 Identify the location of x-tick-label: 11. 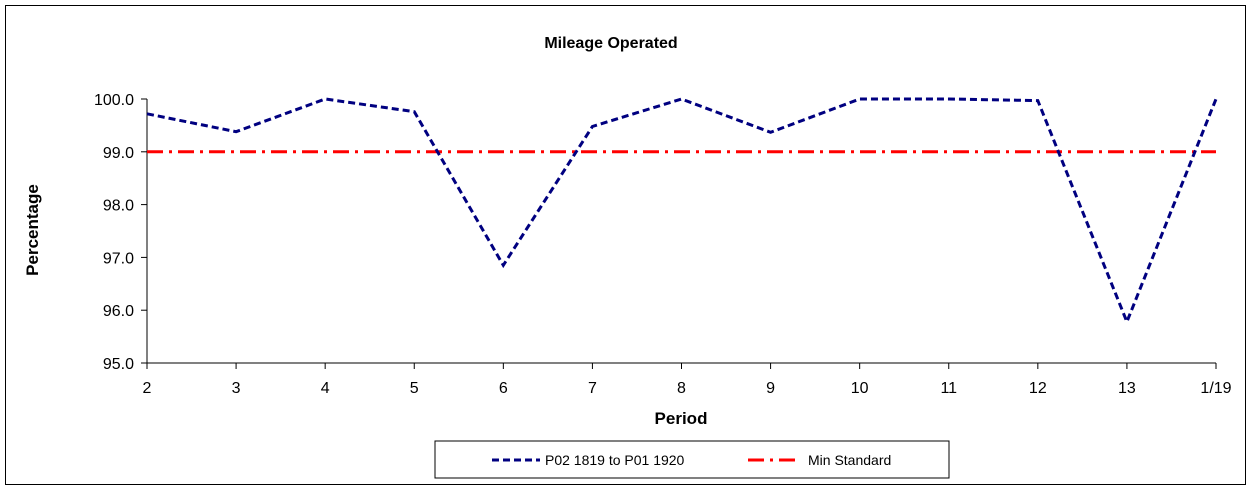
(948, 388).